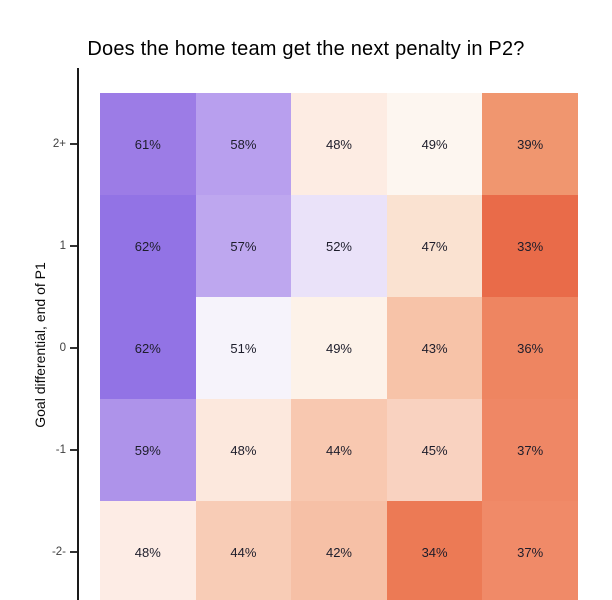 The image size is (612, 600). Describe the element at coordinates (60, 450) in the screenshot. I see `y-tick-label: -1` at that location.